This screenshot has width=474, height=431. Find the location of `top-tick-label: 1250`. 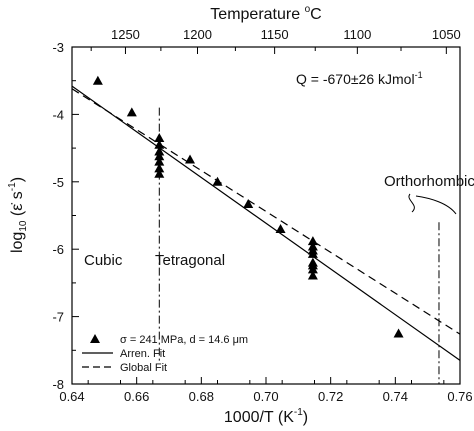

top-tick-label: 1250 is located at coordinates (125, 34).